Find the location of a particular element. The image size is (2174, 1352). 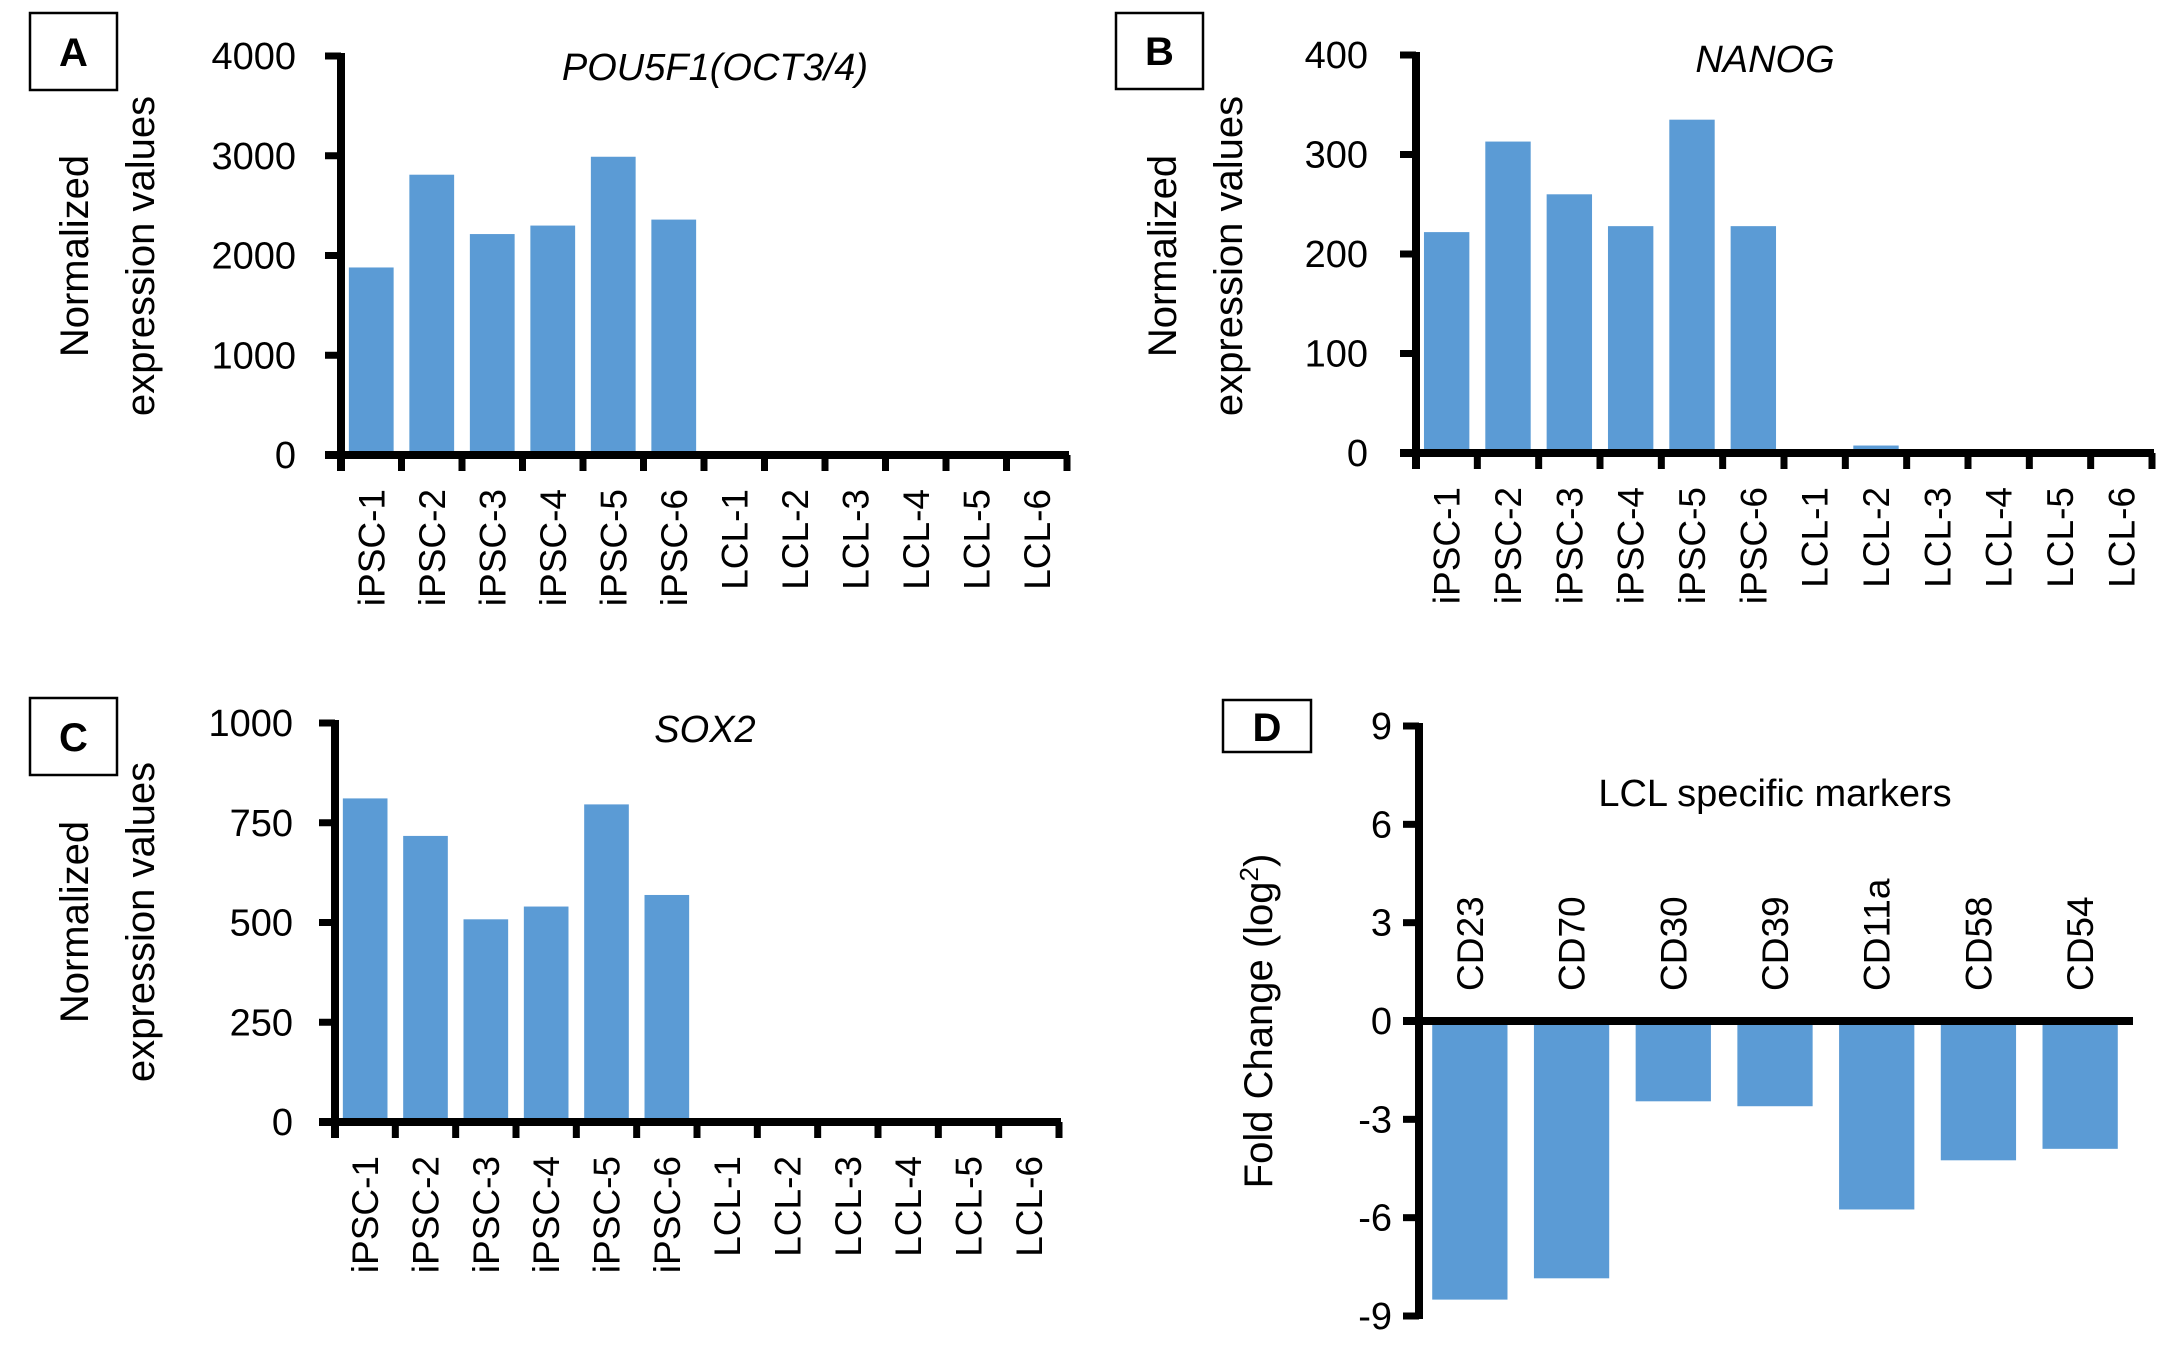

panel-c-category-label: iPSC-6 is located at coordinates (667, 1214).